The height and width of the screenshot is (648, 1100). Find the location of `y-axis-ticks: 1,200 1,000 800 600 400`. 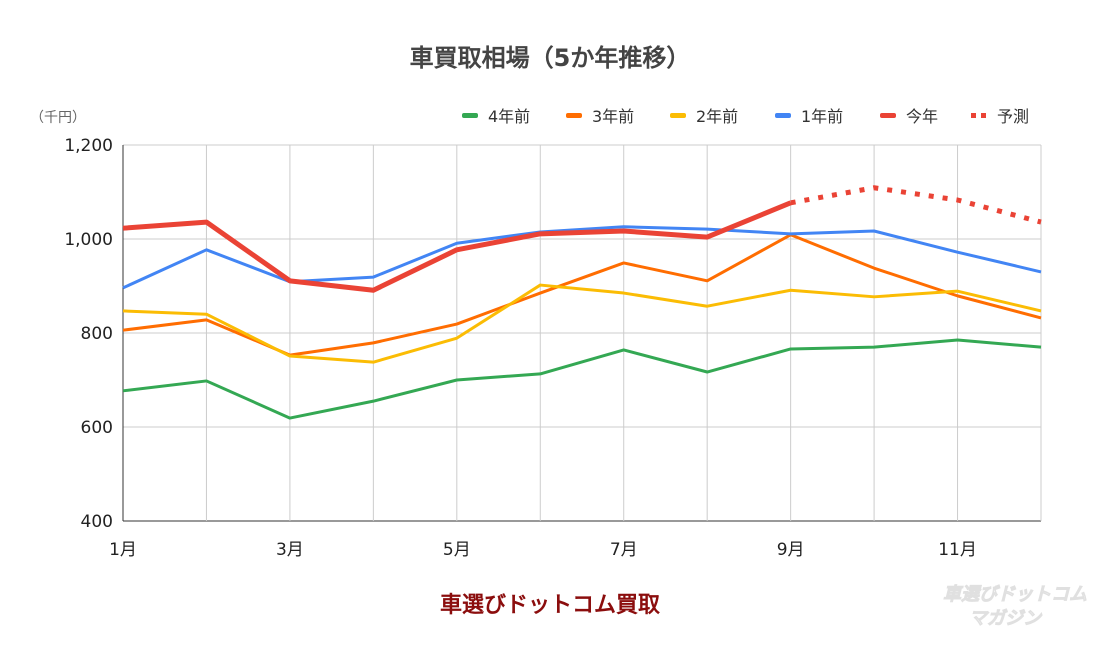

y-axis-ticks: 1,200 1,000 800 600 400 is located at coordinates (88, 334).